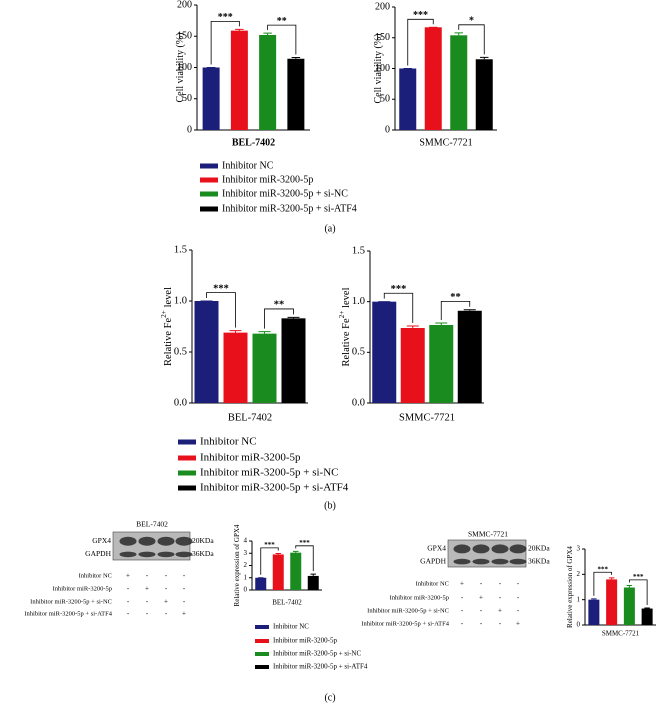  What do you see at coordinates (570, 587) in the screenshot?
I see `y-axis-label-part: Relative expression of GPX4` at bounding box center [570, 587].